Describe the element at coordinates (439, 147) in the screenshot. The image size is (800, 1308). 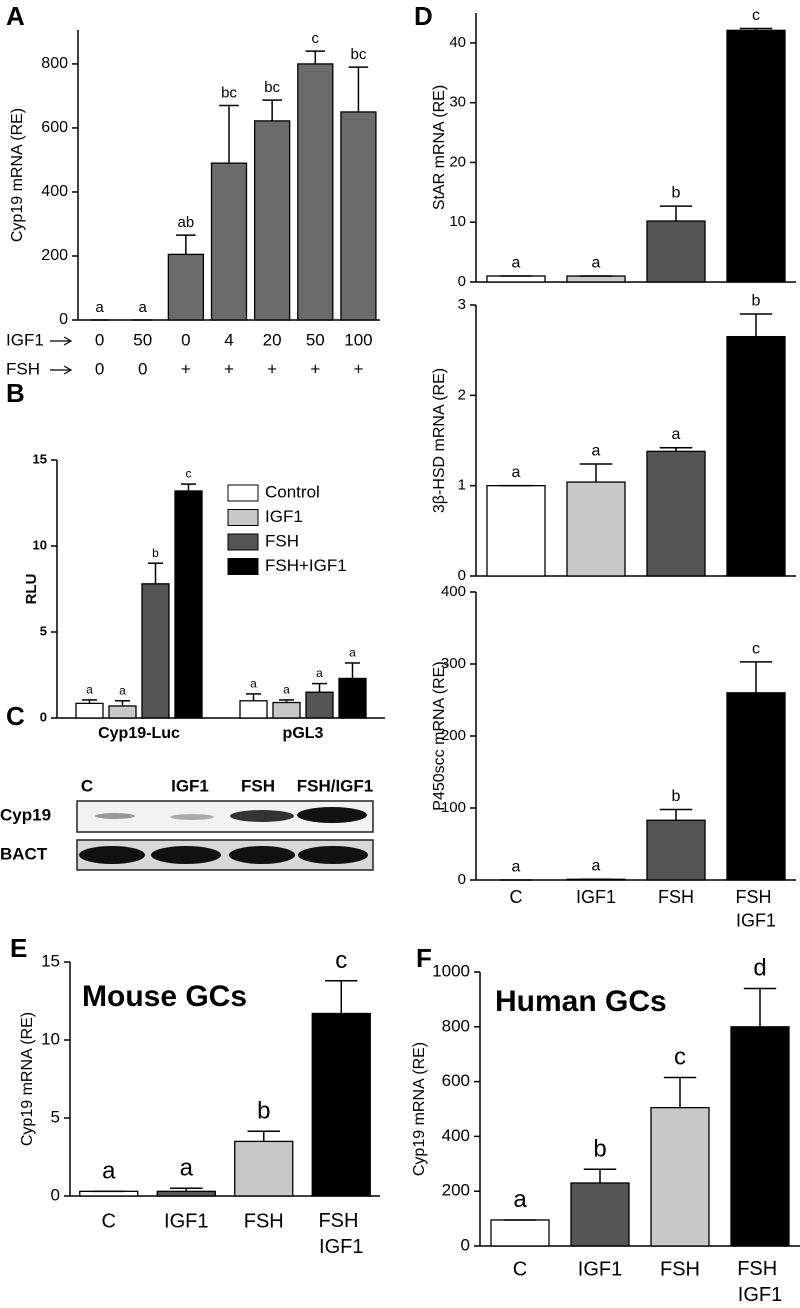
I see `y-axis-label: StAR mRNA (RE)` at that location.